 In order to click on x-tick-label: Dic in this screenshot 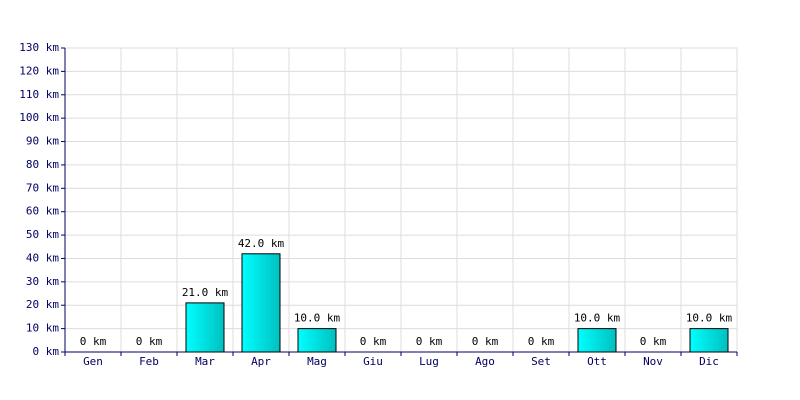, I will do `click(709, 361)`.